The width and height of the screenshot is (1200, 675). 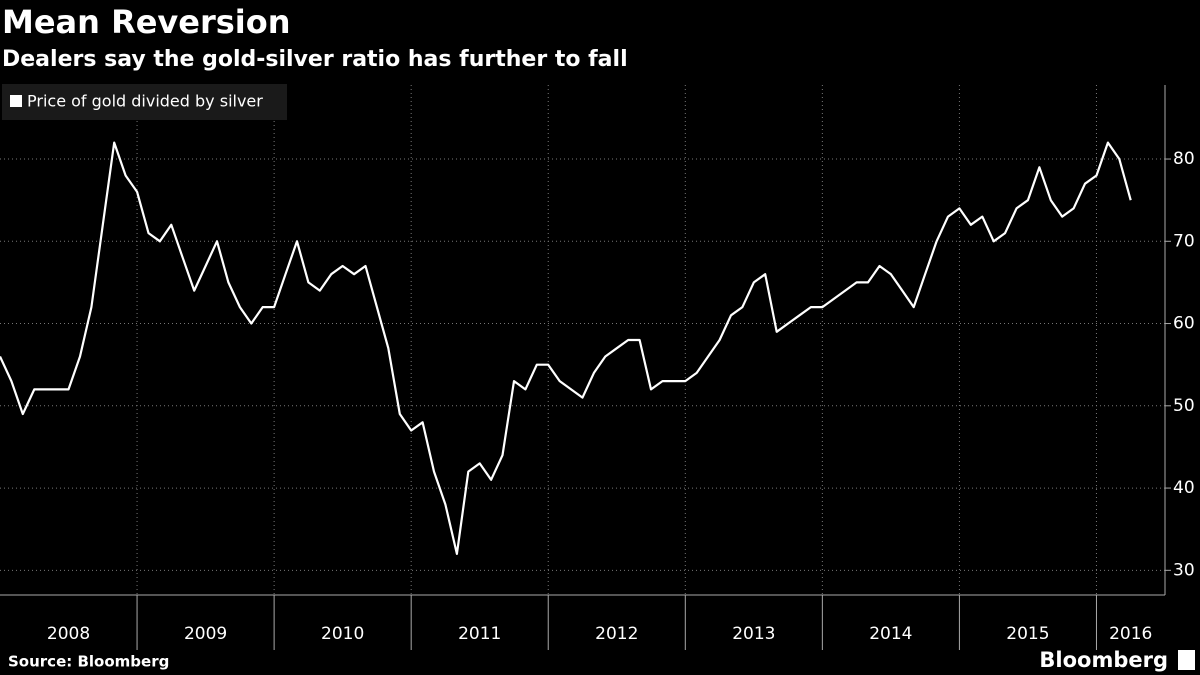 What do you see at coordinates (479, 634) in the screenshot?
I see `x-tick-label: 2011` at bounding box center [479, 634].